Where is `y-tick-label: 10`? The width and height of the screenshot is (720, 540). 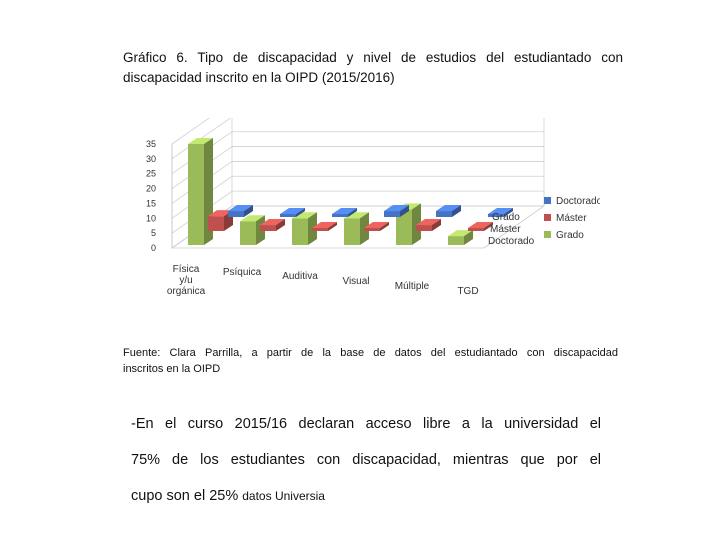
y-tick-label: 10 is located at coordinates (151, 218).